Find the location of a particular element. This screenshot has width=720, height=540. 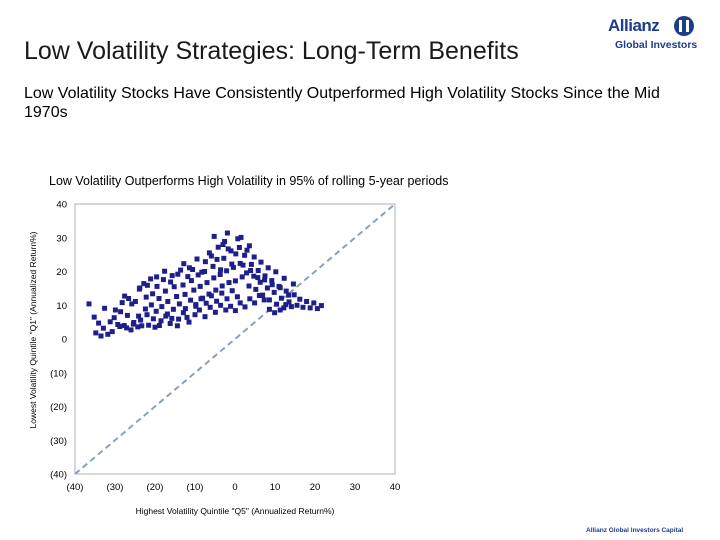

x-tick-label: 10 is located at coordinates (275, 487).